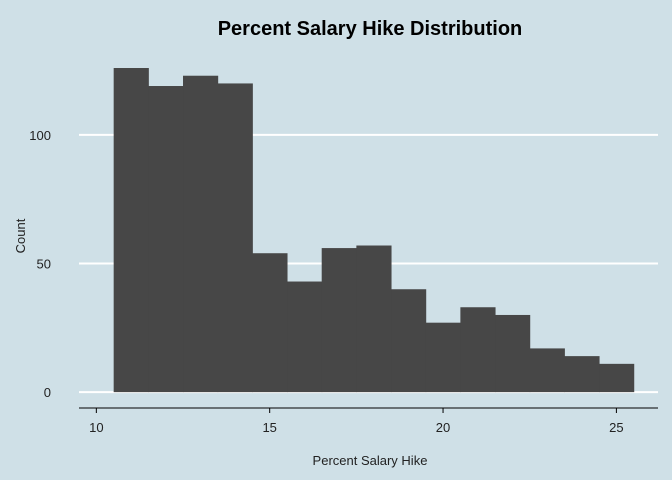 Image resolution: width=672 pixels, height=480 pixels. Describe the element at coordinates (44, 264) in the screenshot. I see `y-tick-label-50: 50` at that location.